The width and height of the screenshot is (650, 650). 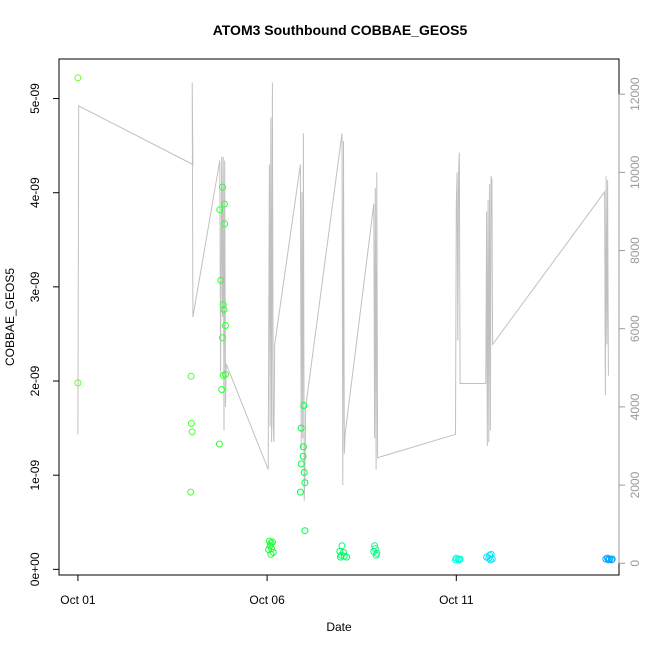 What do you see at coordinates (35, 475) in the screenshot?
I see `y-tick-label: 1e-09` at bounding box center [35, 475].